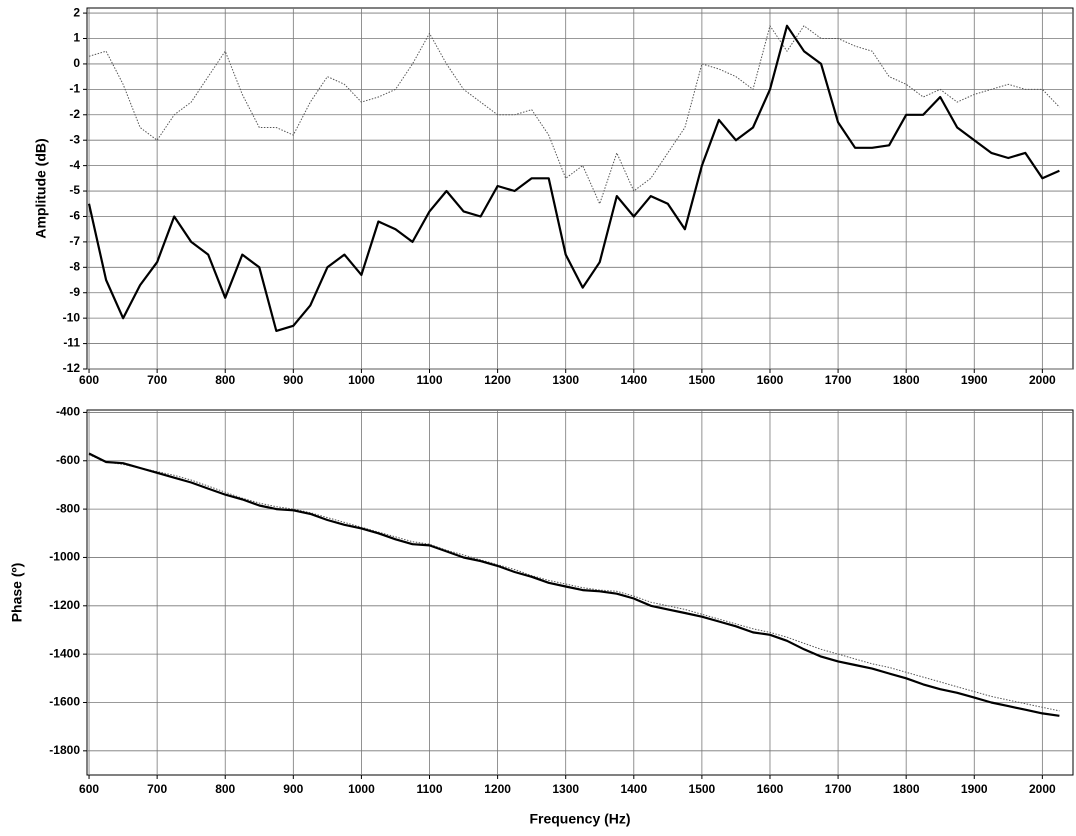 Image resolution: width=1076 pixels, height=836 pixels. Describe the element at coordinates (64, 702) in the screenshot. I see `y-tick-label: -1600` at that location.